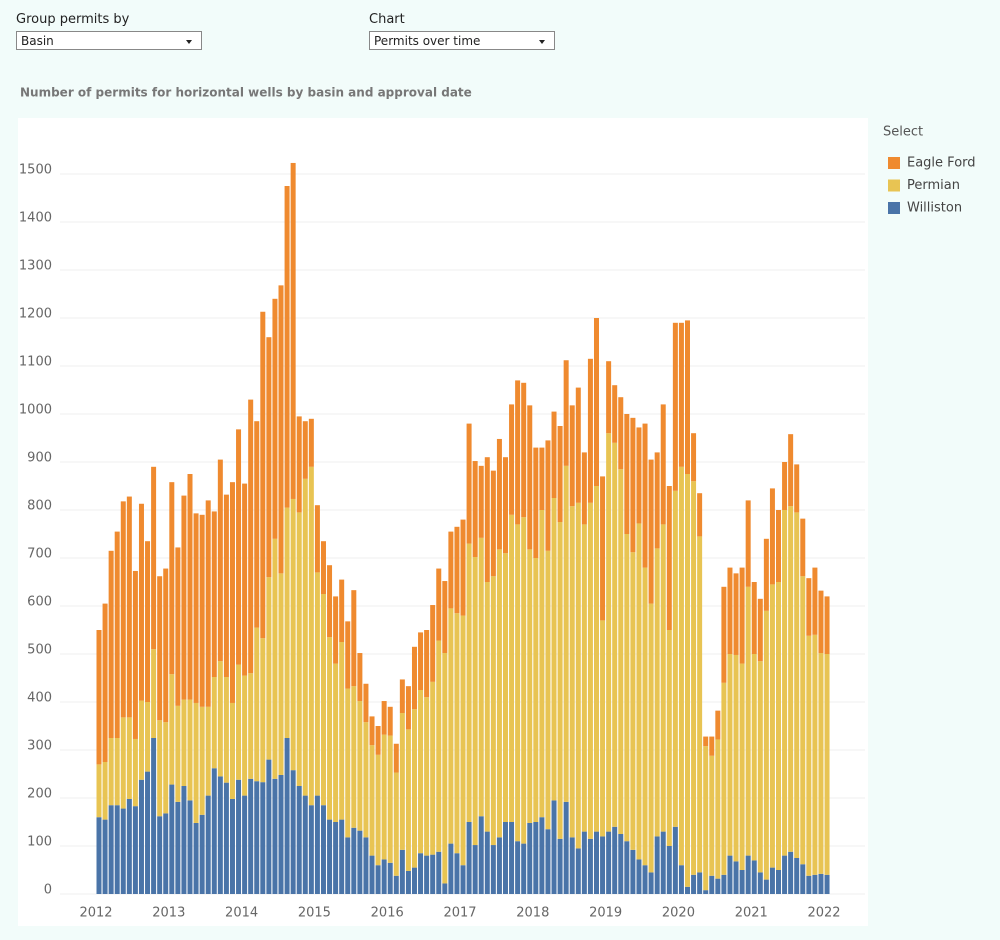 The height and width of the screenshot is (940, 1000). Describe the element at coordinates (35, 410) in the screenshot. I see `y-tick-label: 1000` at that location.